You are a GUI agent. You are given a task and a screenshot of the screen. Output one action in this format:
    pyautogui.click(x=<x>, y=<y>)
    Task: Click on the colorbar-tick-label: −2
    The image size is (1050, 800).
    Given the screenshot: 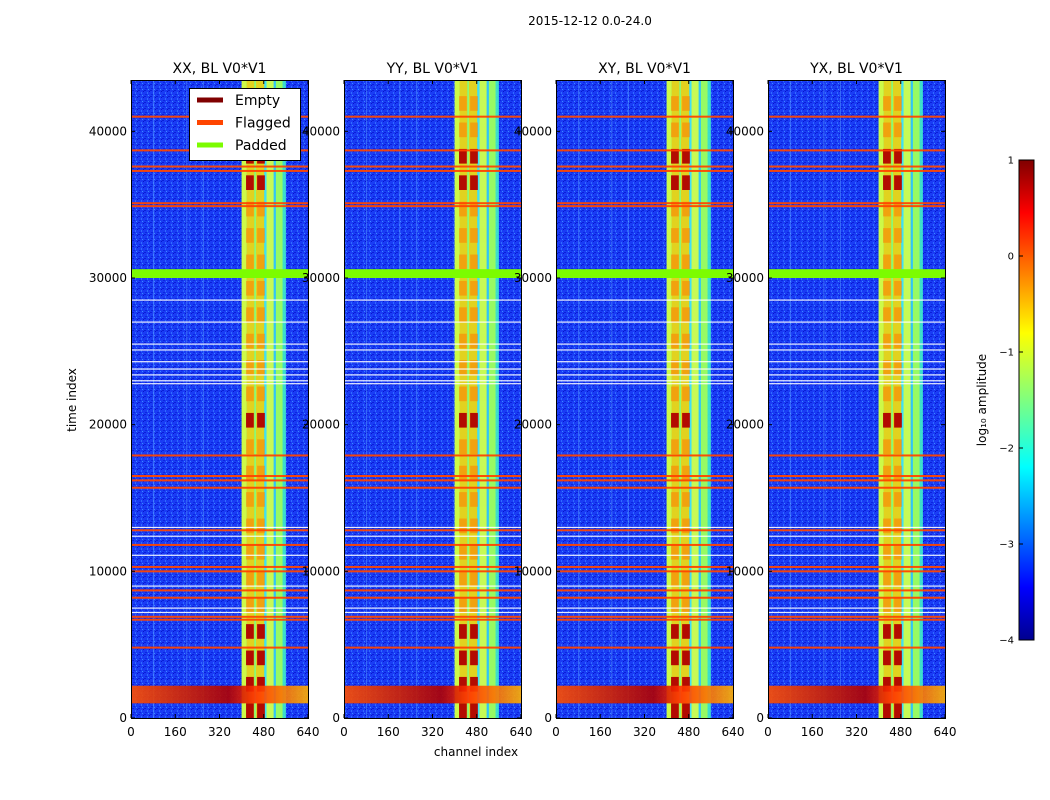 What is the action you would take?
    pyautogui.click(x=1006, y=449)
    